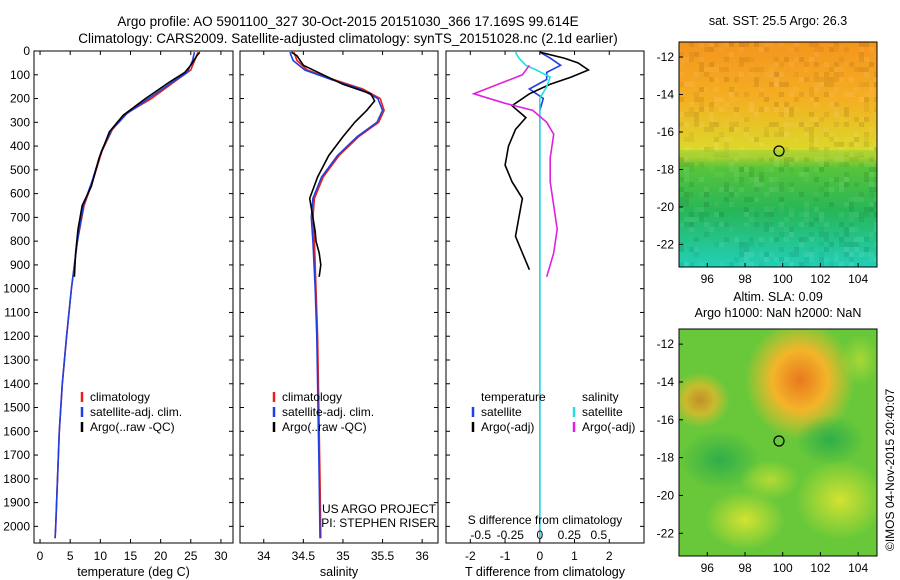 The width and height of the screenshot is (900, 580). I want to click on xtick-label: -2, so click(470, 556).